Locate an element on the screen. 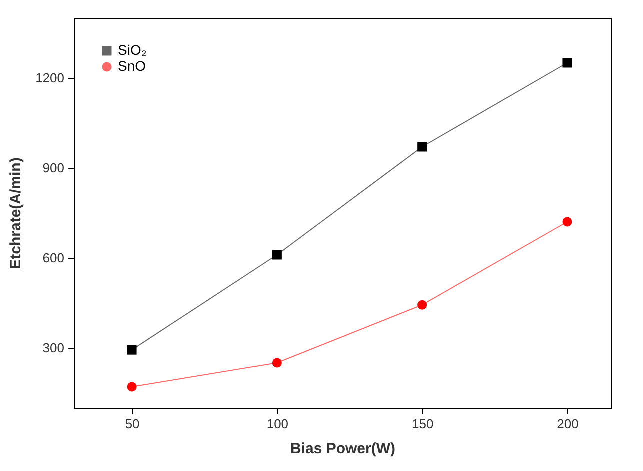 This screenshot has height=471, width=643. x-tick-label: 50 is located at coordinates (132, 424).